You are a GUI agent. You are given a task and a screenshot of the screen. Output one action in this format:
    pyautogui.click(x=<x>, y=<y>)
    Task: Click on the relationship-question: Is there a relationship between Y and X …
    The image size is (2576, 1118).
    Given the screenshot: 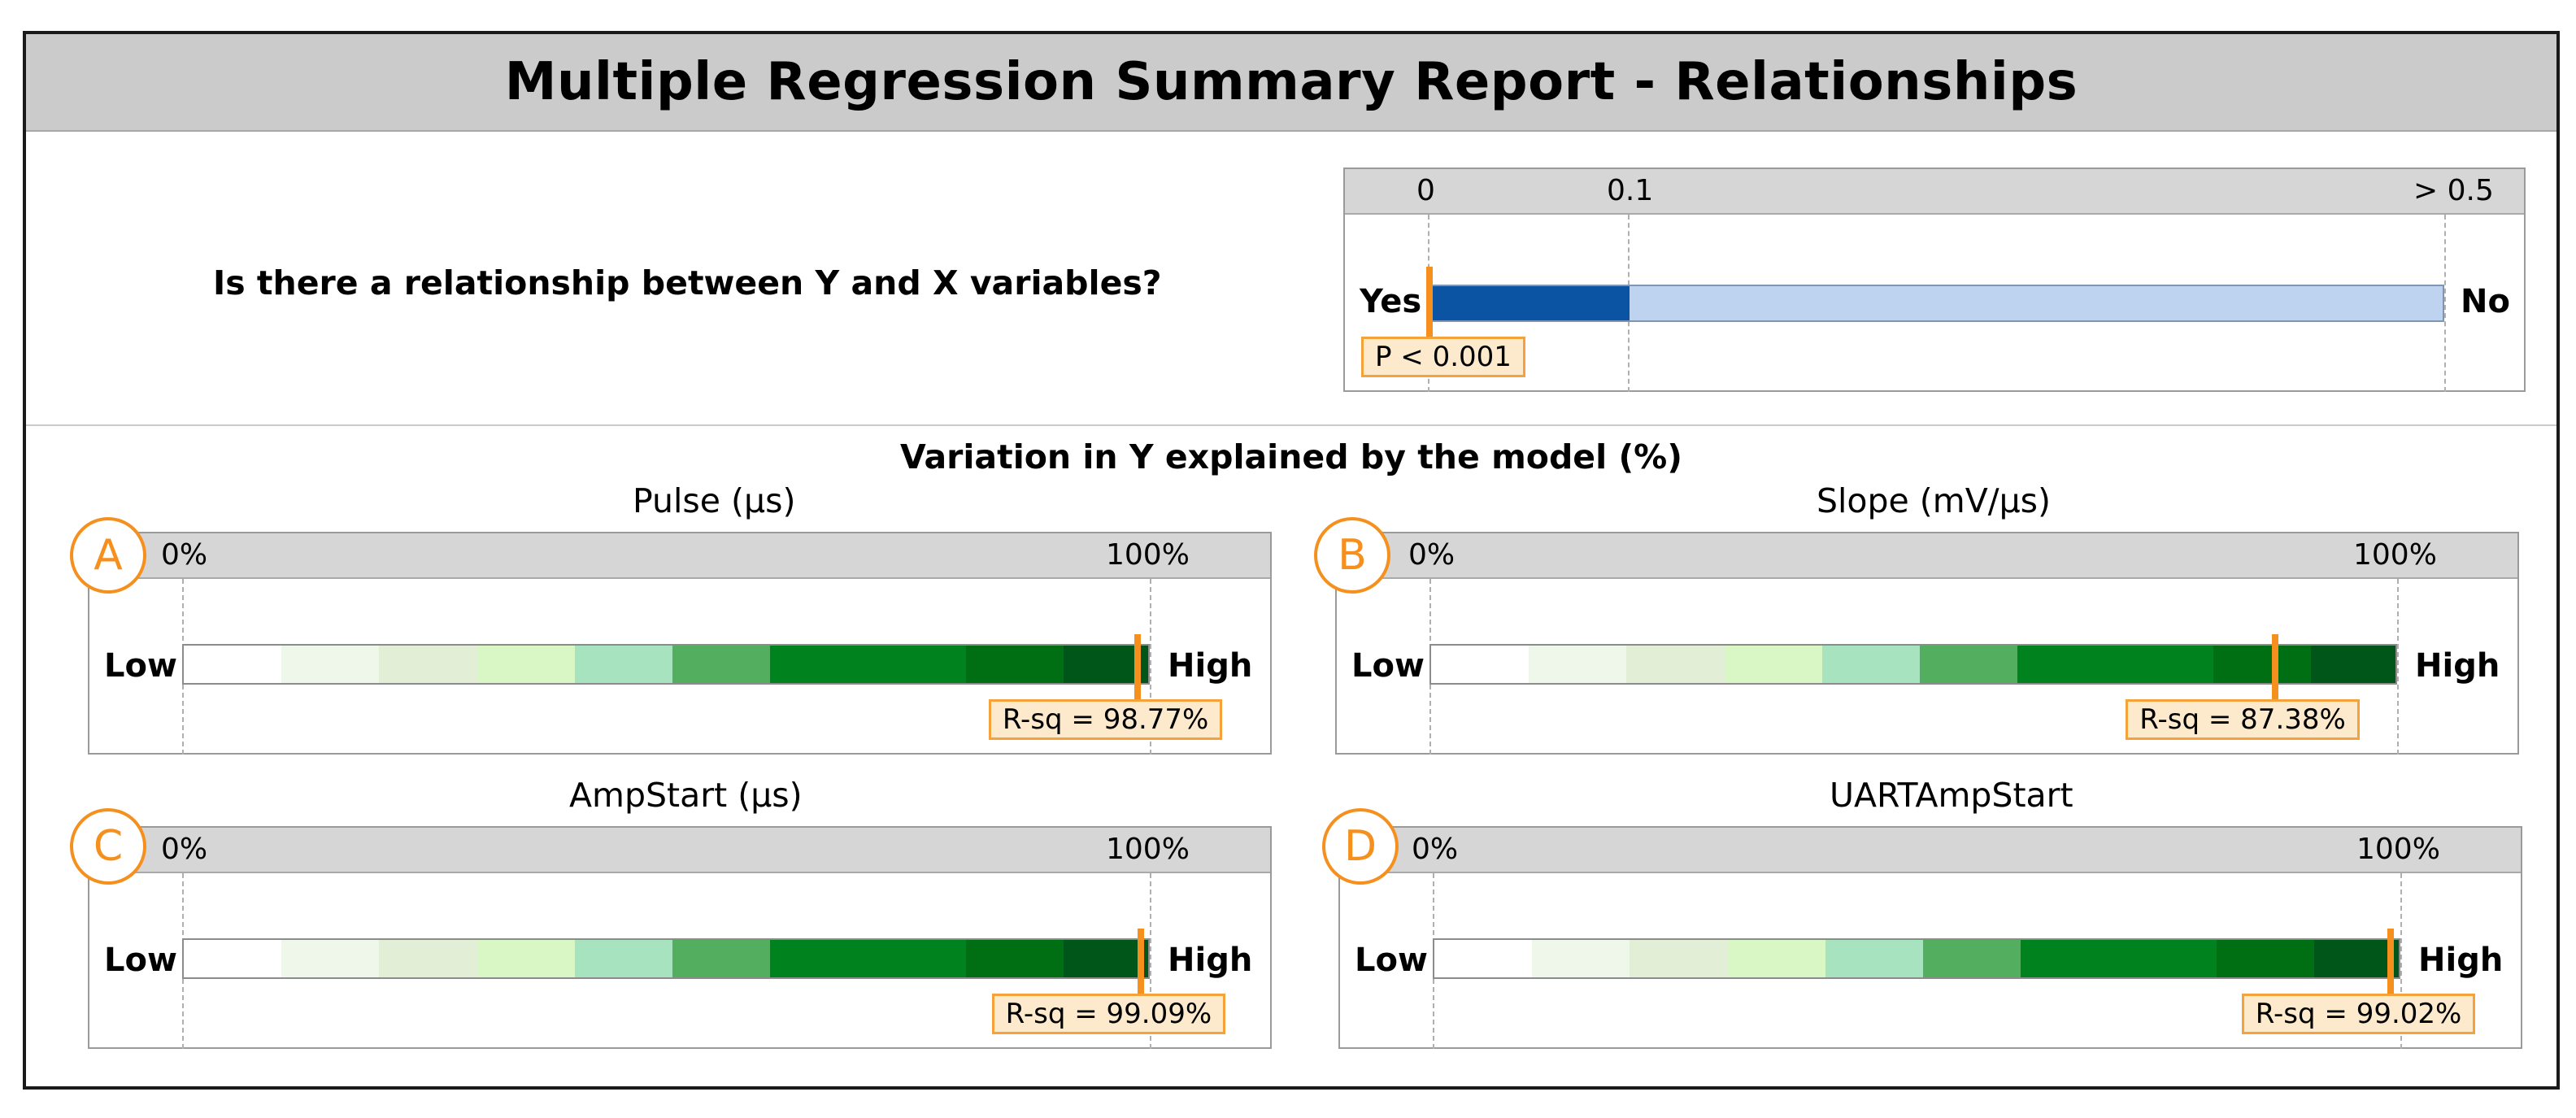 What is the action you would take?
    pyautogui.click(x=687, y=282)
    